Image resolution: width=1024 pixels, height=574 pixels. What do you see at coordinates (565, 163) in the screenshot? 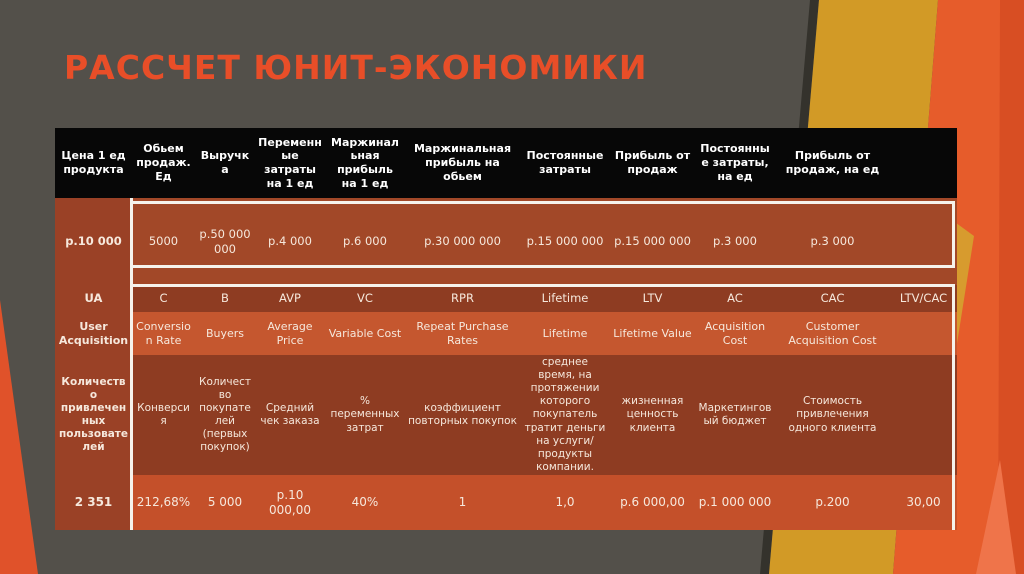
I see `cell-header-col6: Постоянные затраты` at bounding box center [565, 163].